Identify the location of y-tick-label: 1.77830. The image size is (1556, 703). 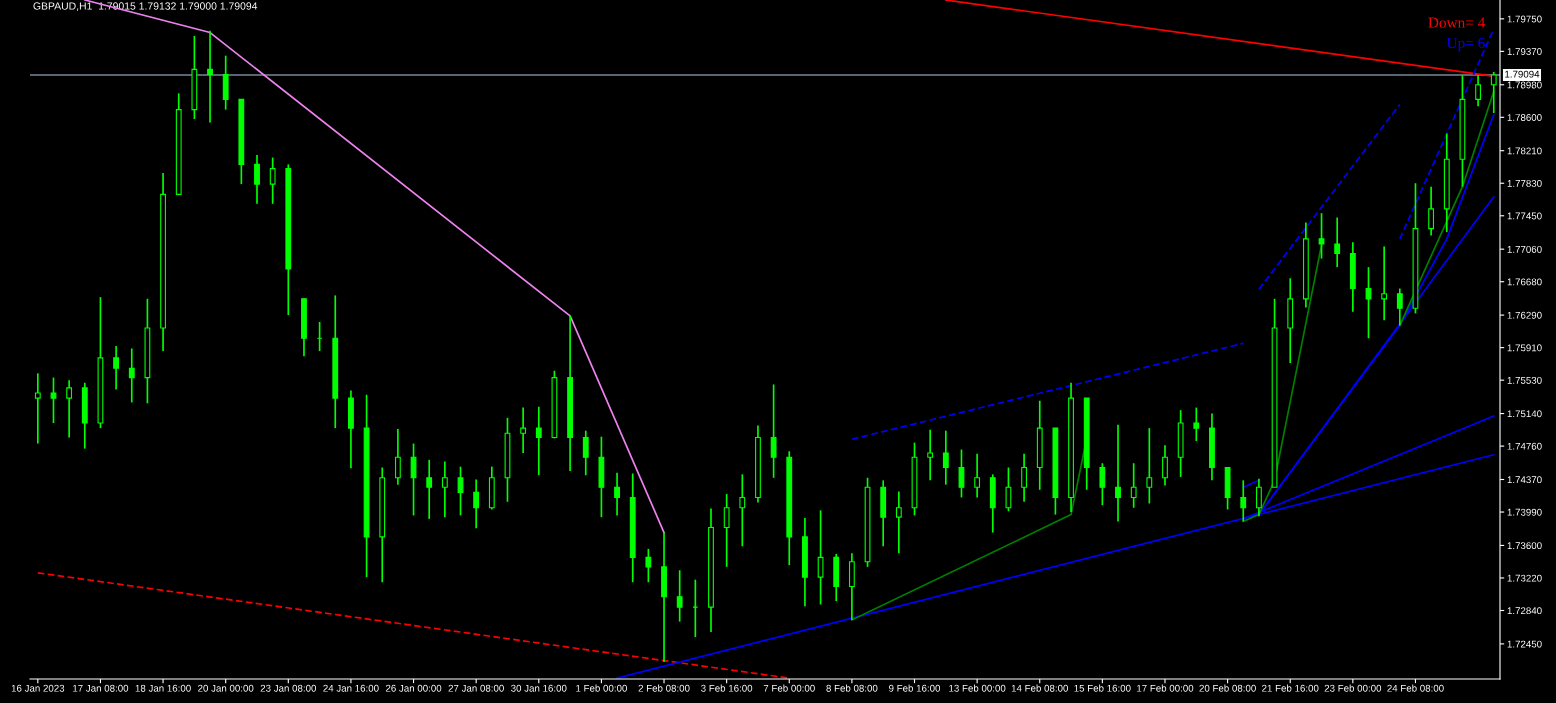
(1524, 183).